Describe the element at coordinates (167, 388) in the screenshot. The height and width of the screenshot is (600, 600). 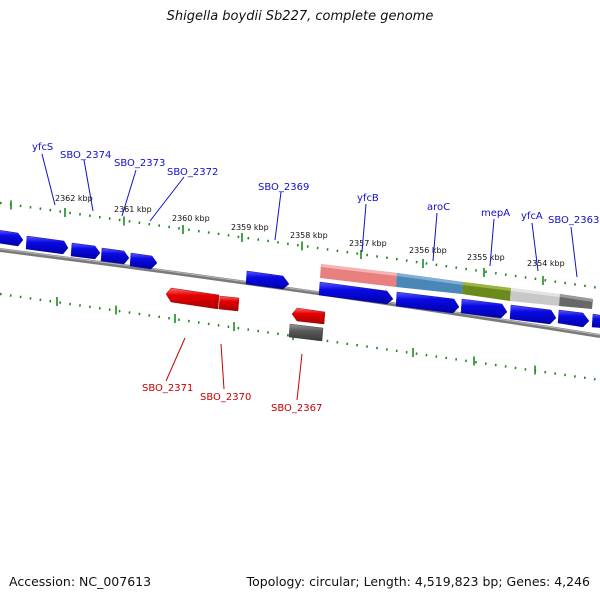
I see `gene-label: SBO_2371` at that location.